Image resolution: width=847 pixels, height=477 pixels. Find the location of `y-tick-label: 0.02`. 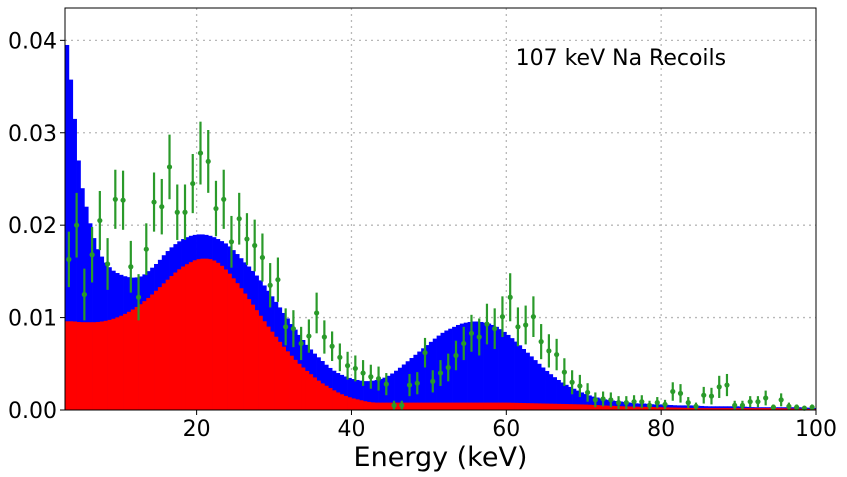

y-tick-label: 0.02 is located at coordinates (32, 226).